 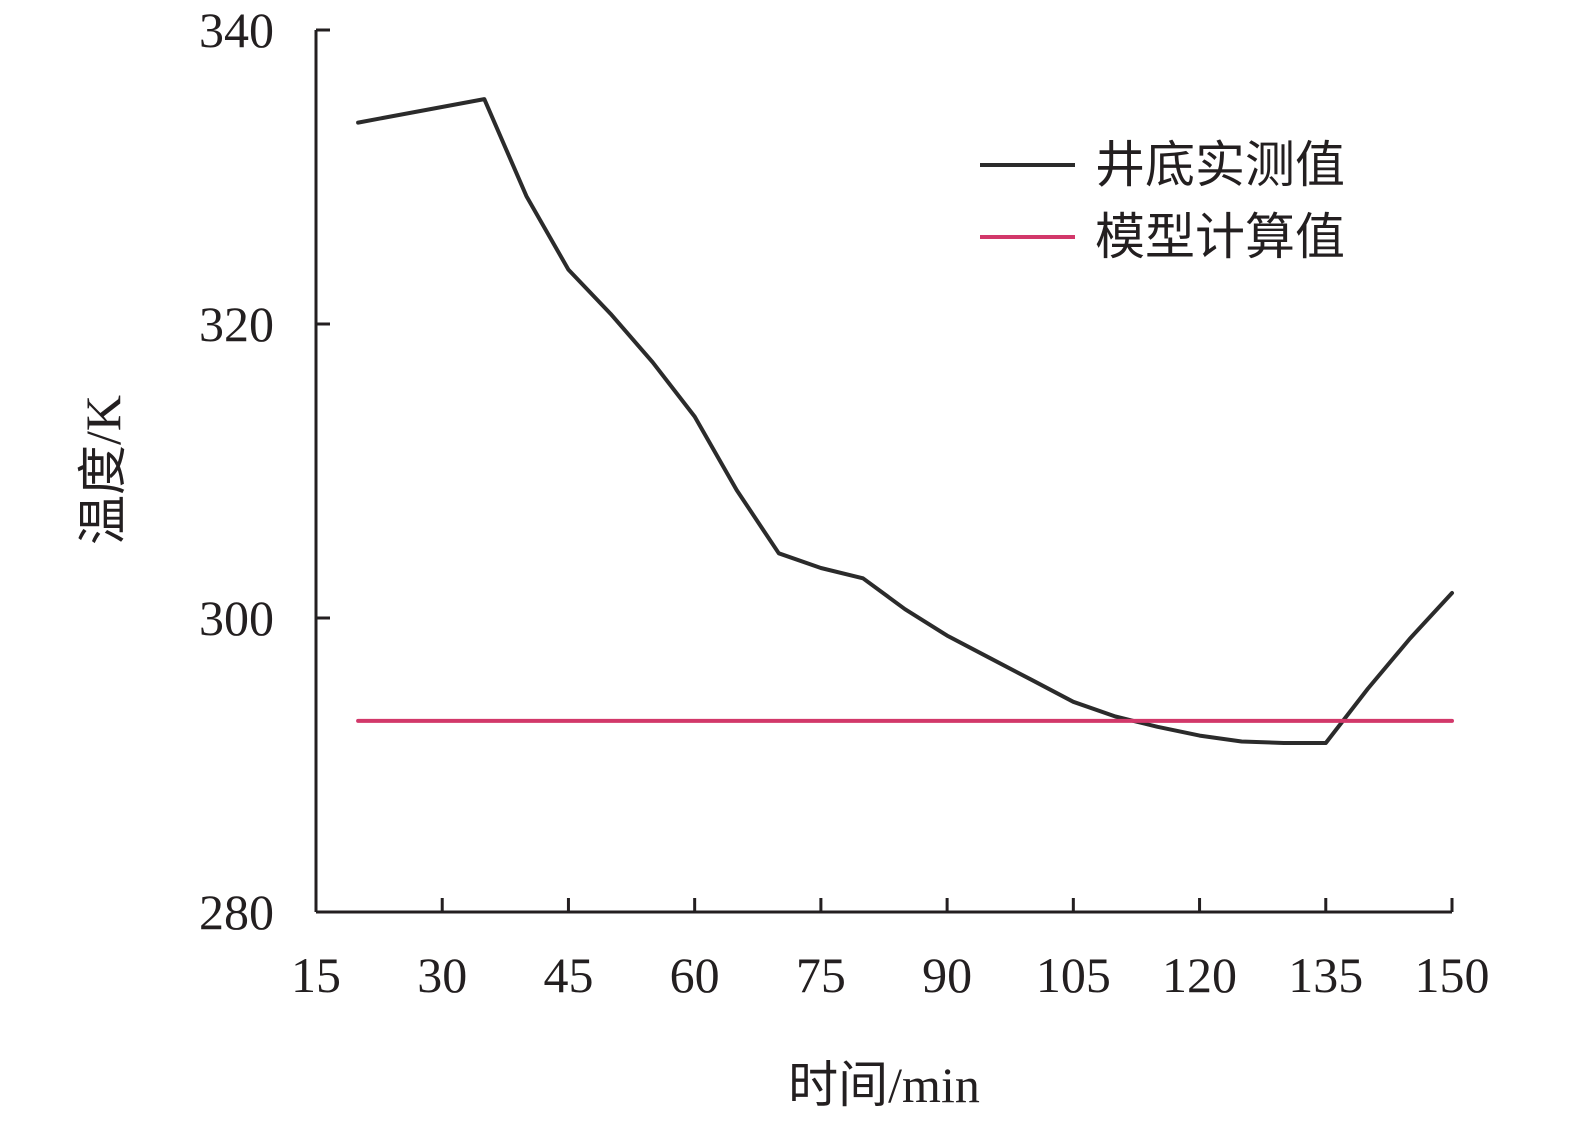 I want to click on y-tick-label: 300, so click(x=236, y=618).